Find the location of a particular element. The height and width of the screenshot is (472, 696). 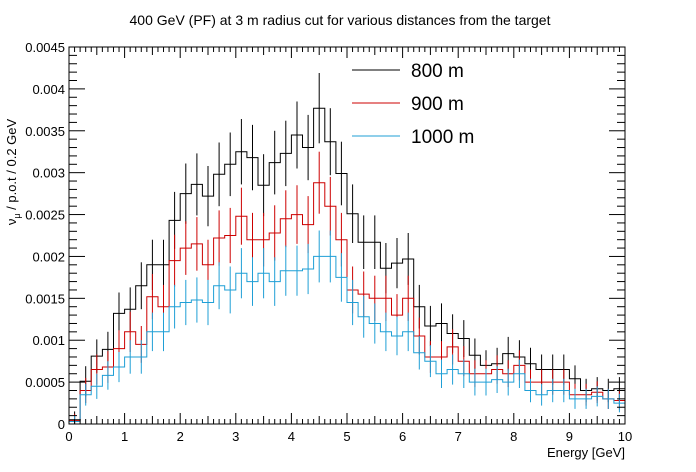

y-tick-label: 0 is located at coordinates (61, 424).